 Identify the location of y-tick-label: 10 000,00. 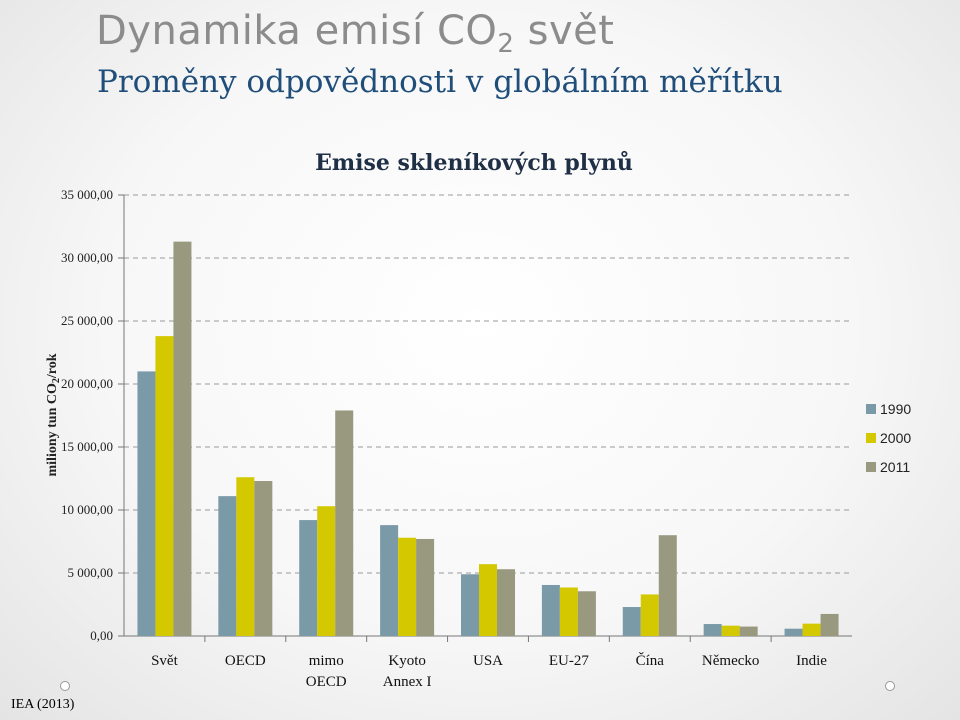
(87, 509).